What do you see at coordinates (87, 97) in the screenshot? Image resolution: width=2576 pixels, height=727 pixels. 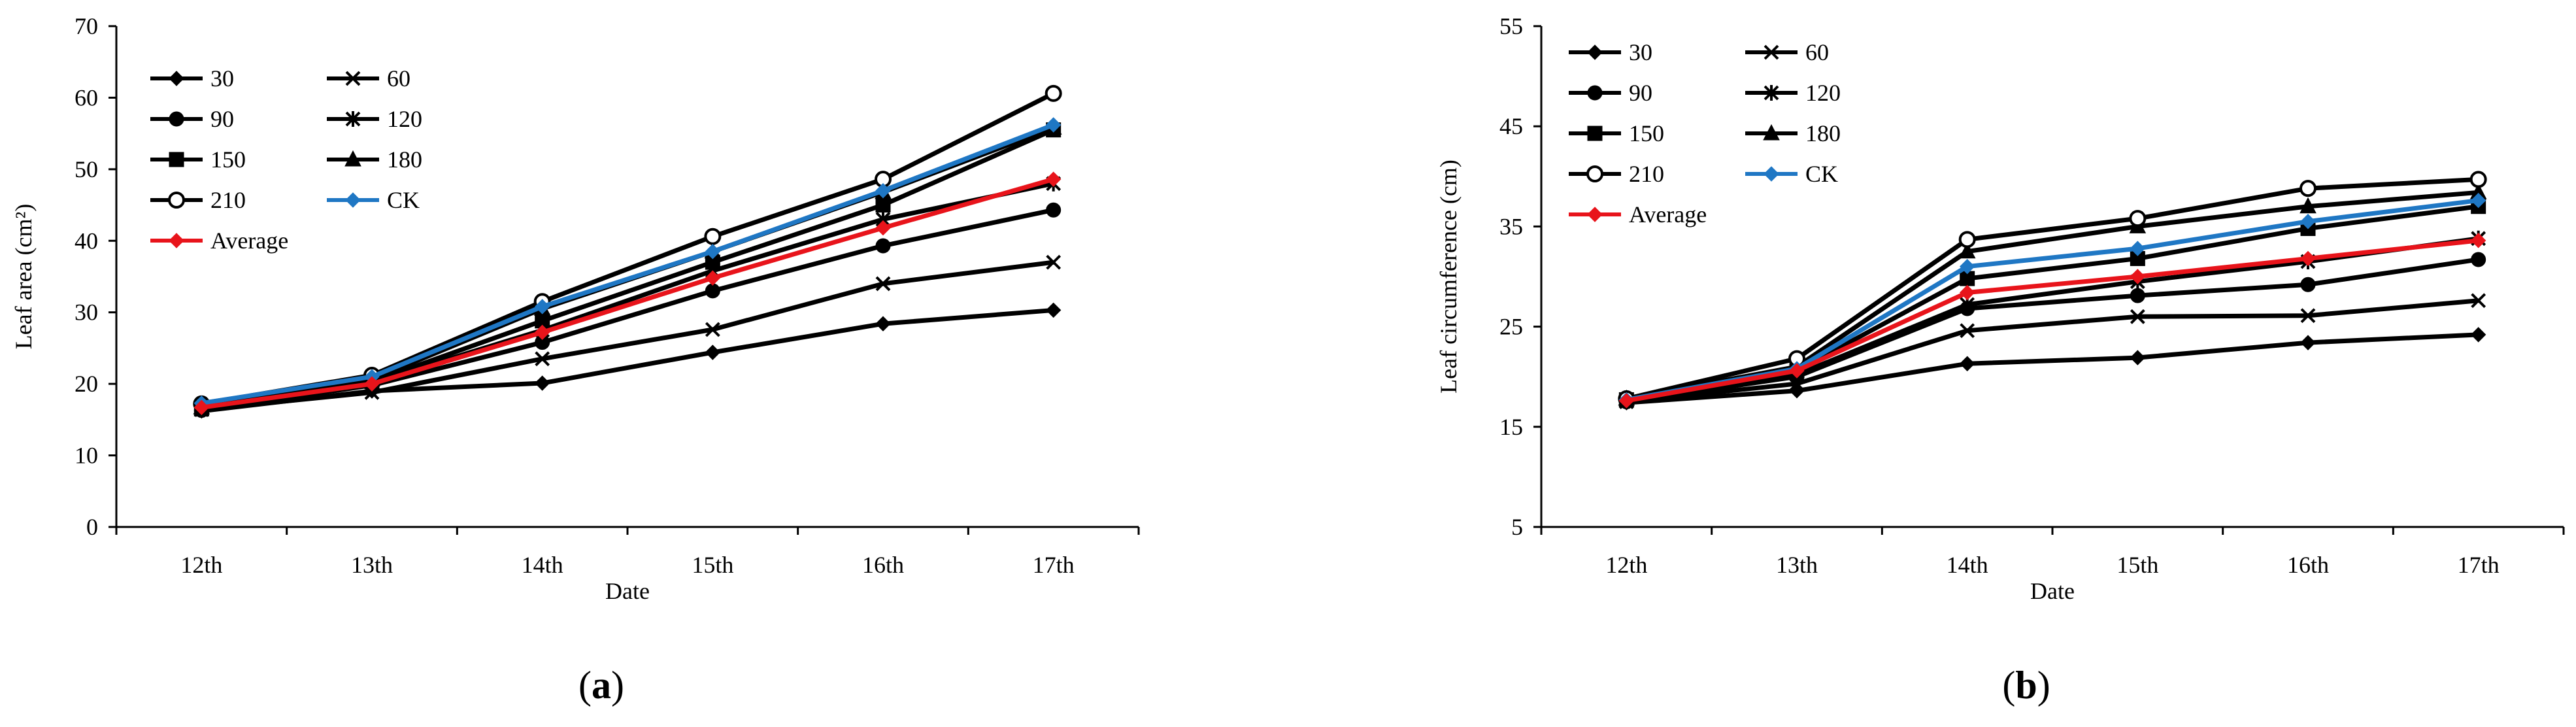 I see `y-tick-label: 60` at bounding box center [87, 97].